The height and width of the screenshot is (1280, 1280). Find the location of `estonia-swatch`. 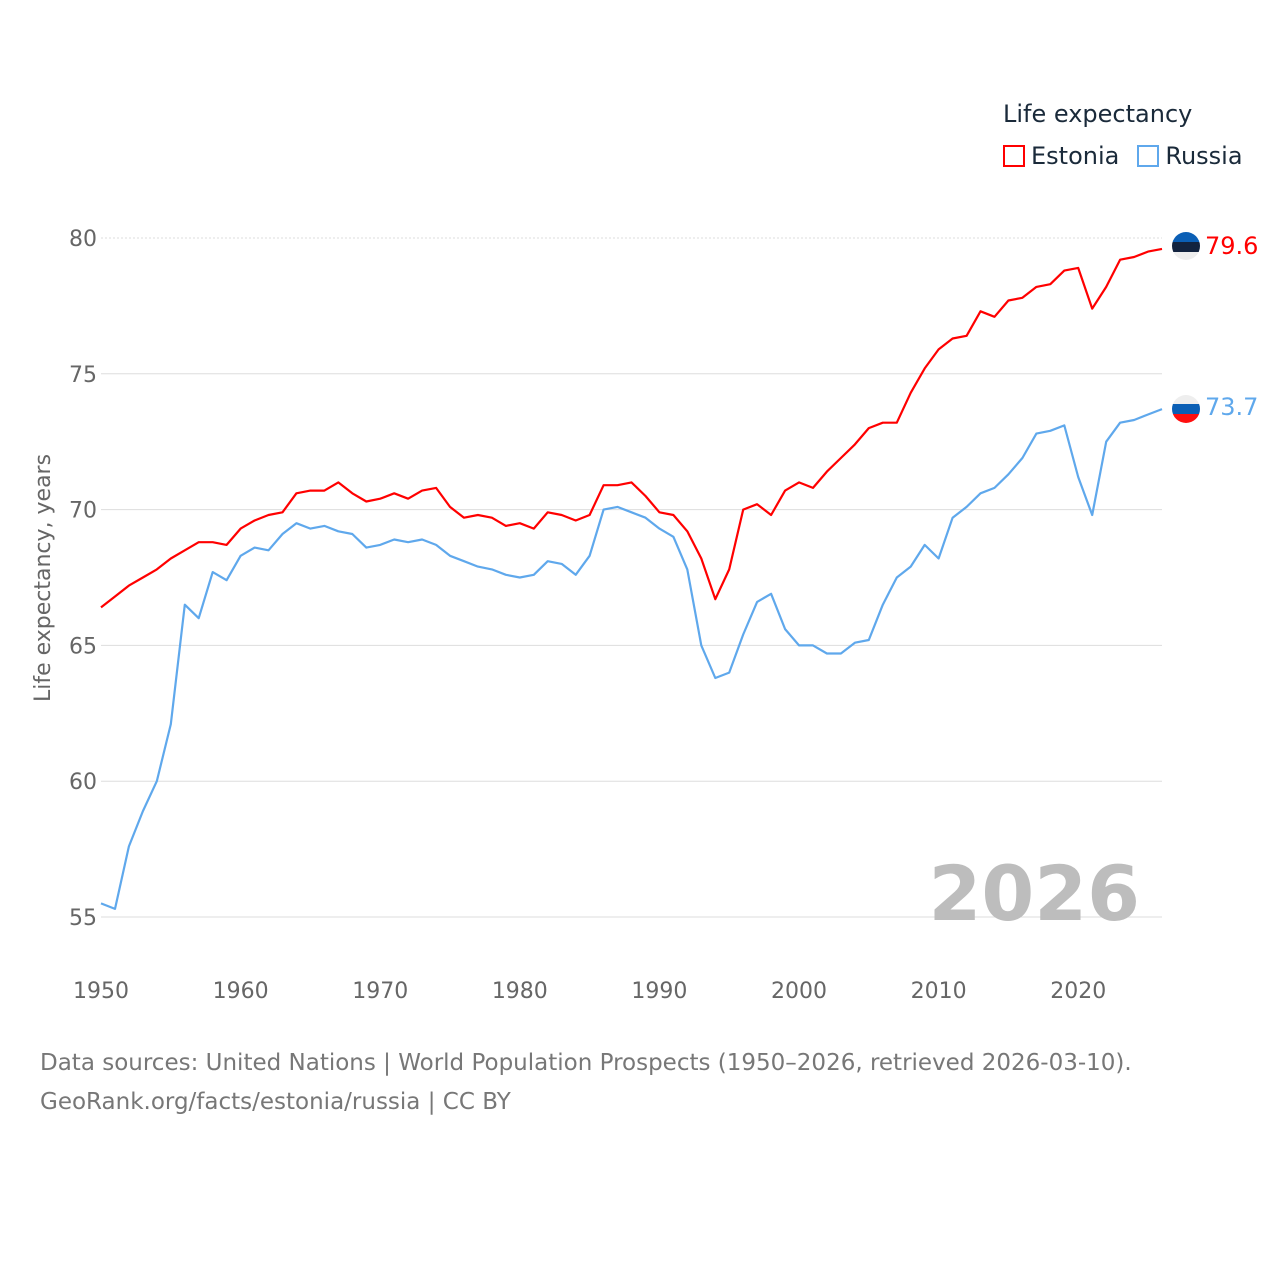

estonia-swatch is located at coordinates (1014, 156).